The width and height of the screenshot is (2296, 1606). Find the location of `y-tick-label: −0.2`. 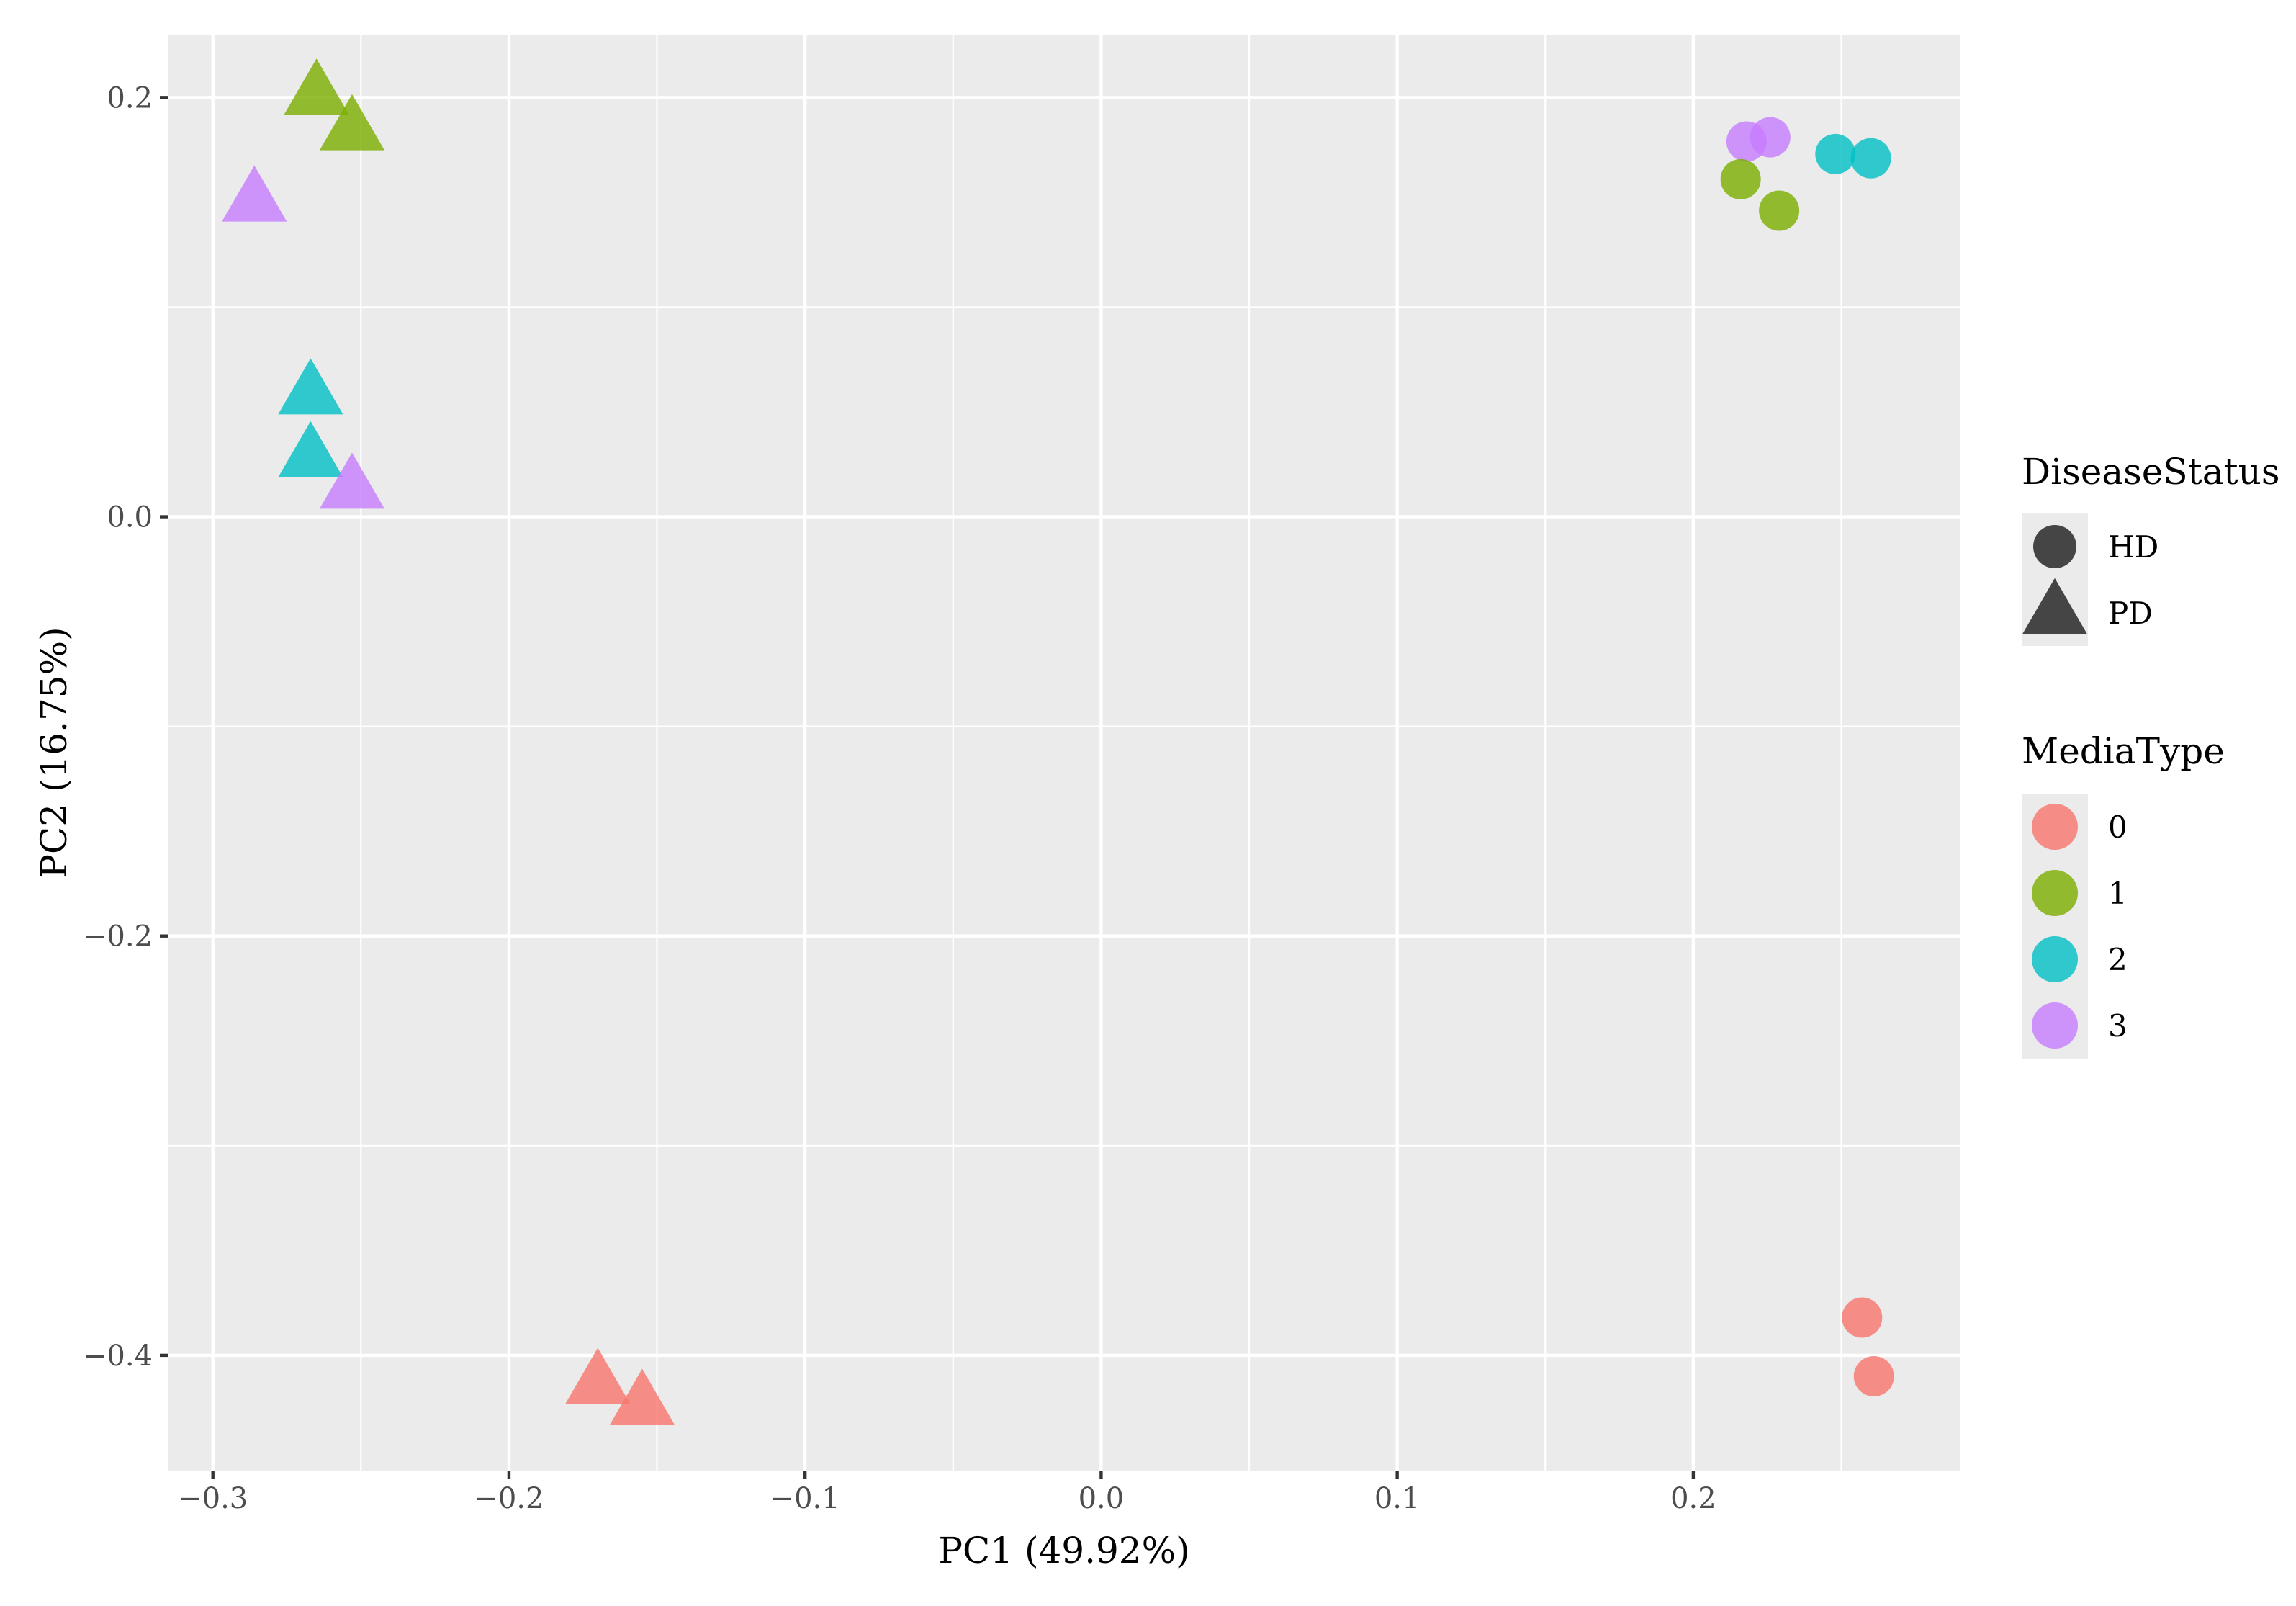

y-tick-label: −0.2 is located at coordinates (118, 937).